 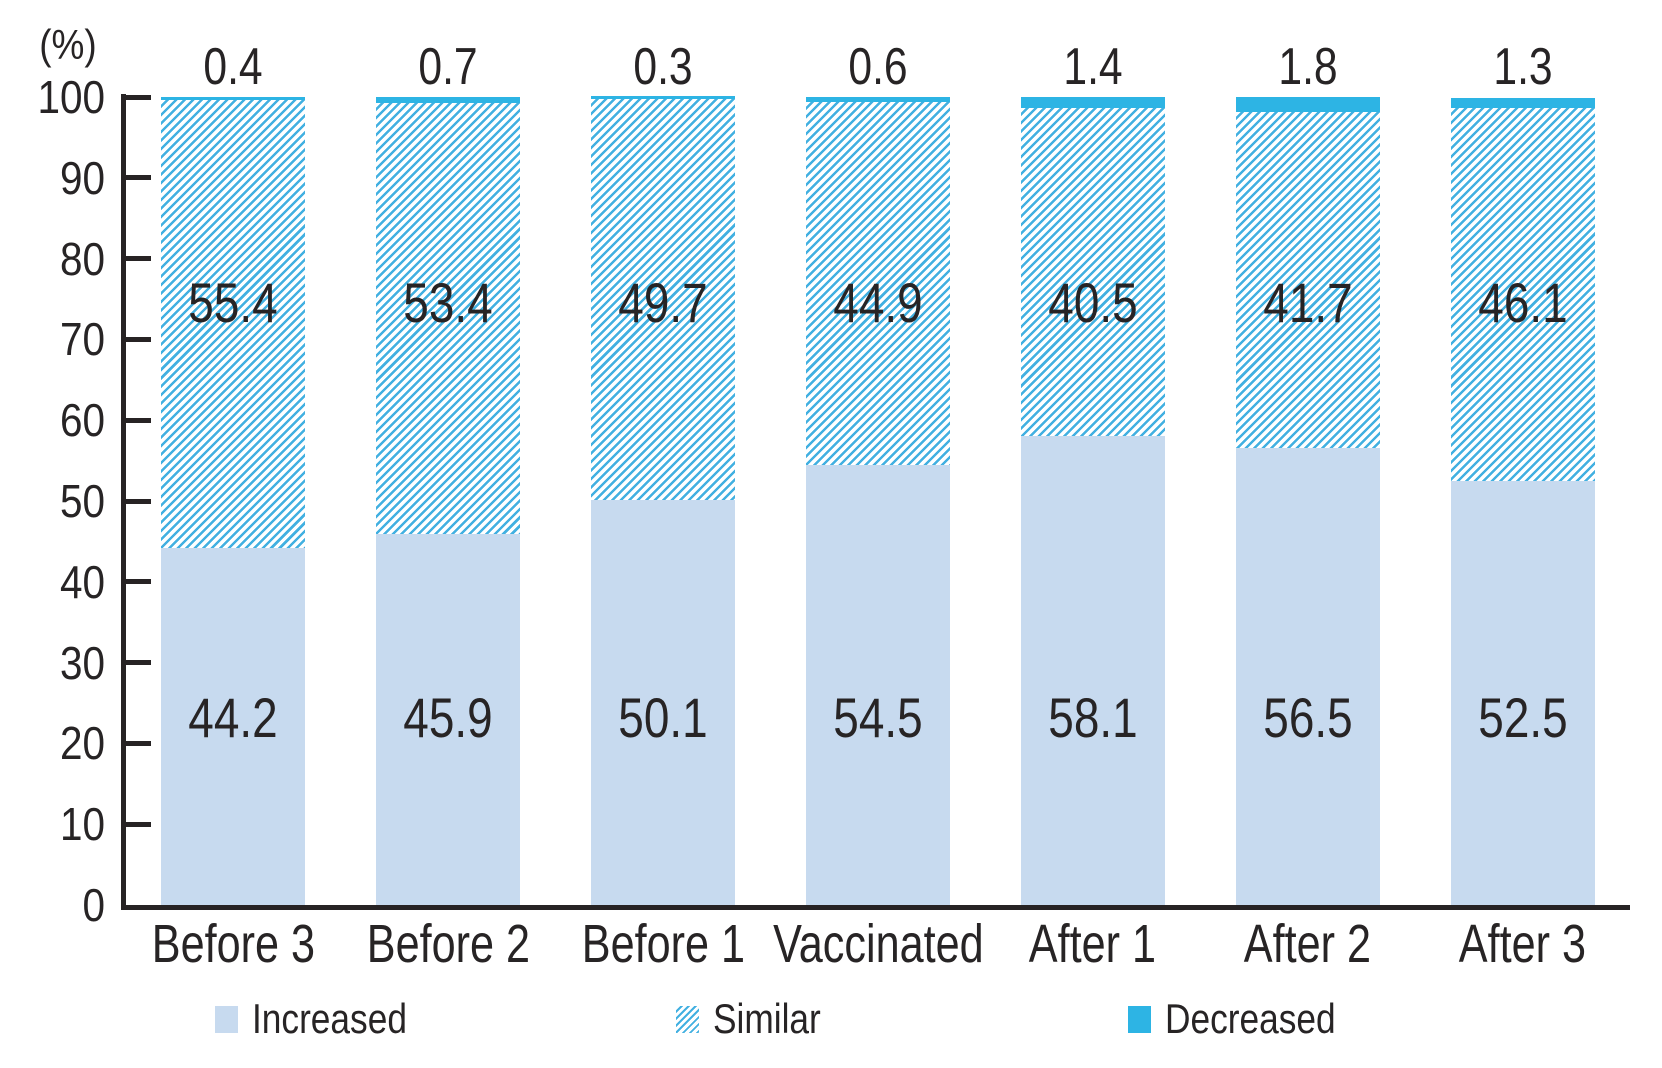 What do you see at coordinates (1093, 944) in the screenshot?
I see `x-axis-label: After 1` at bounding box center [1093, 944].